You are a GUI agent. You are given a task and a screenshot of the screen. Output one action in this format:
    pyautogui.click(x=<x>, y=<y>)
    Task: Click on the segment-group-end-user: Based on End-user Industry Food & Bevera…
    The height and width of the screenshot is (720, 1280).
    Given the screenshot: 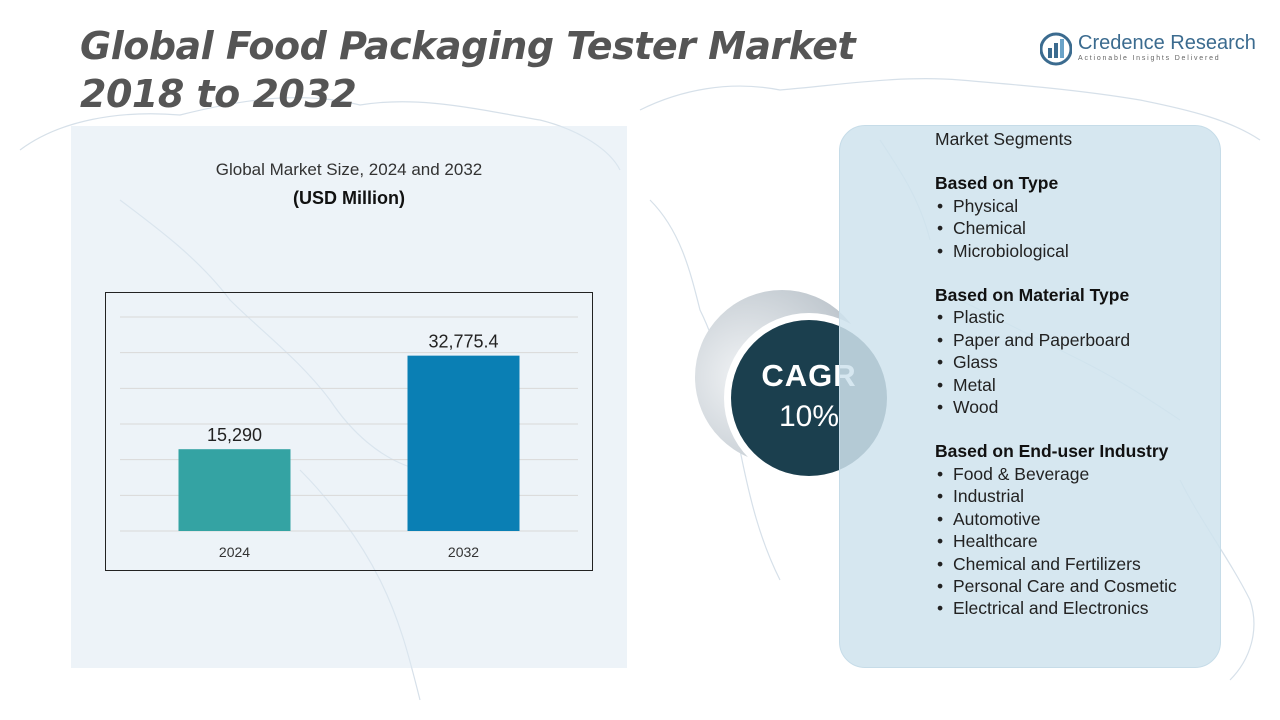 What is the action you would take?
    pyautogui.click(x=1080, y=530)
    